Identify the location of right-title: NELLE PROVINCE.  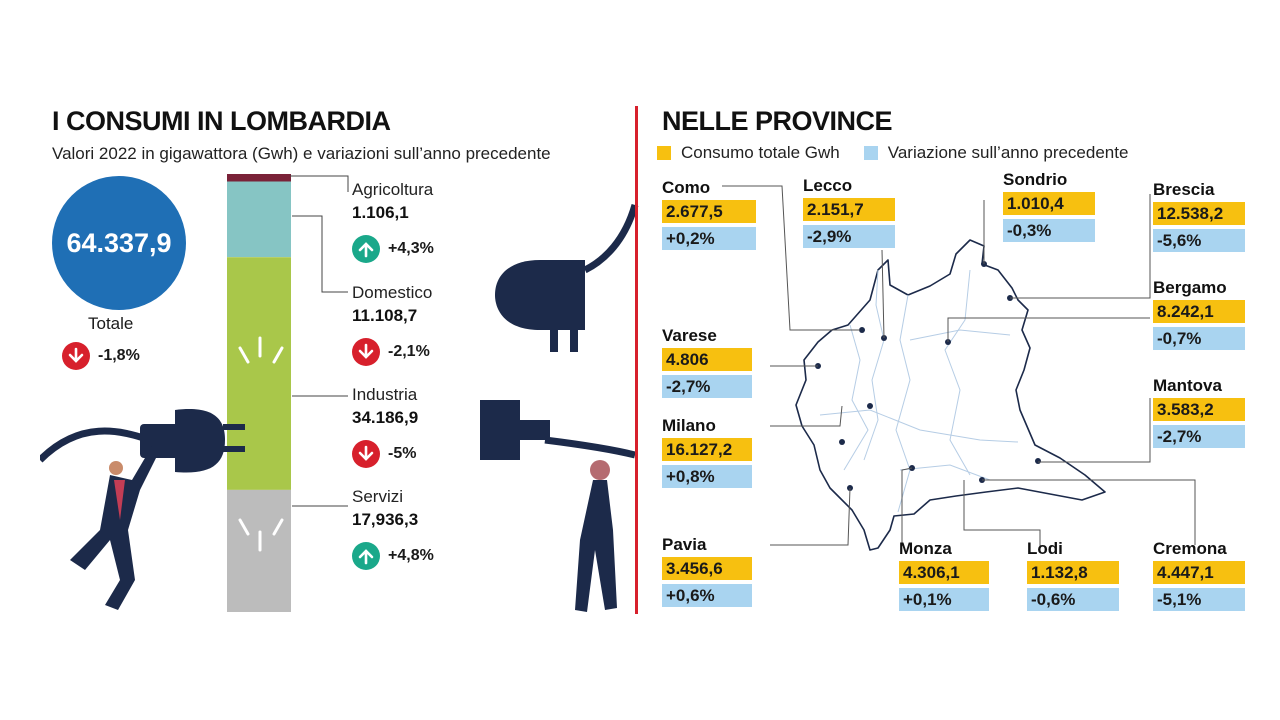
(777, 121).